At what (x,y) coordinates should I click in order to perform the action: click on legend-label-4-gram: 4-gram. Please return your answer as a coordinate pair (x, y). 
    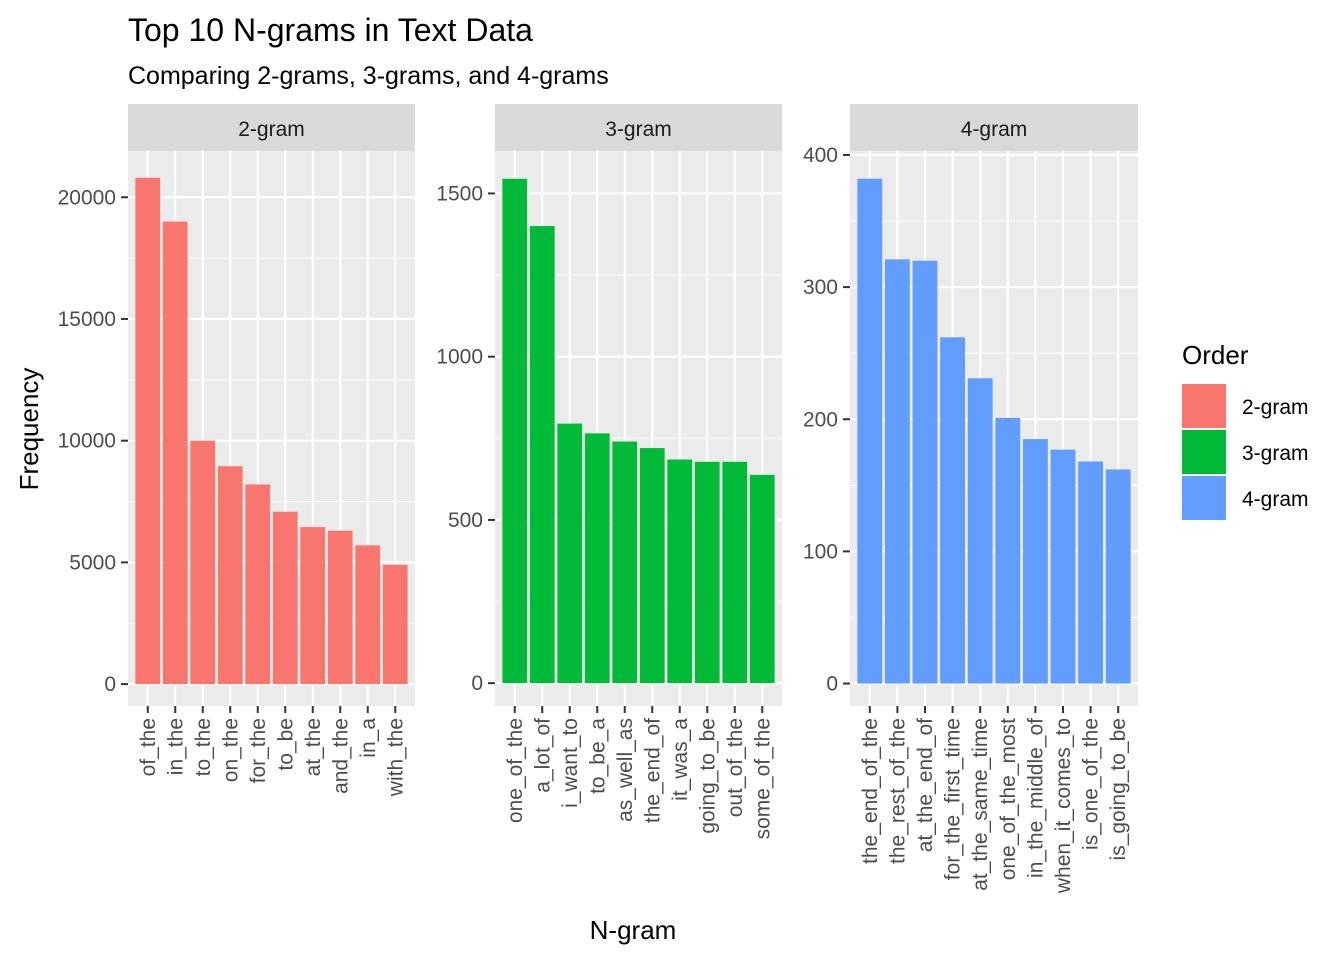
    Looking at the image, I should click on (1275, 499).